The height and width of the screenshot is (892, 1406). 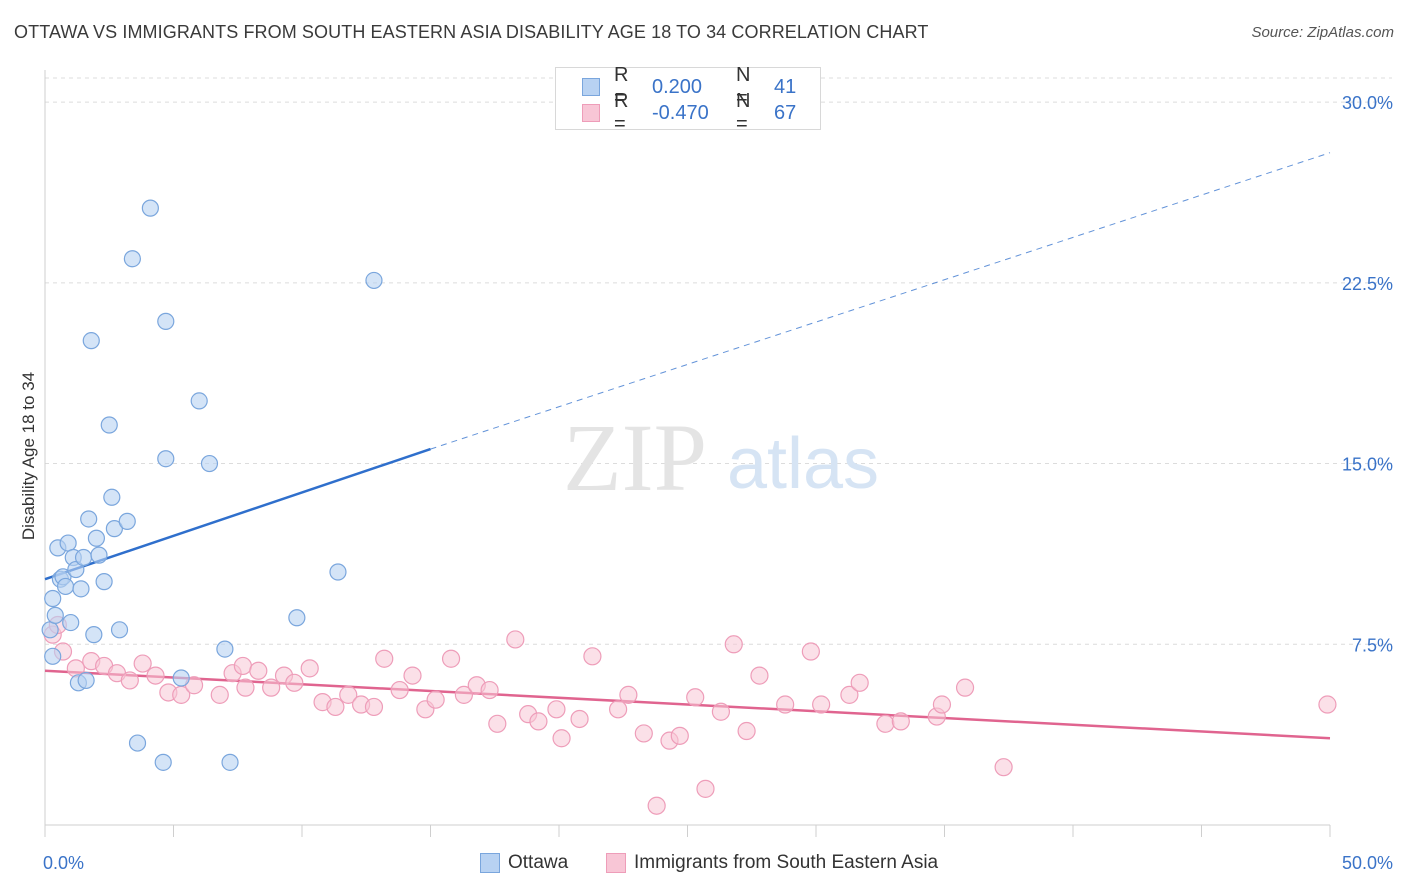 What do you see at coordinates (785, 112) in the screenshot?
I see `n-value: 67` at bounding box center [785, 112].